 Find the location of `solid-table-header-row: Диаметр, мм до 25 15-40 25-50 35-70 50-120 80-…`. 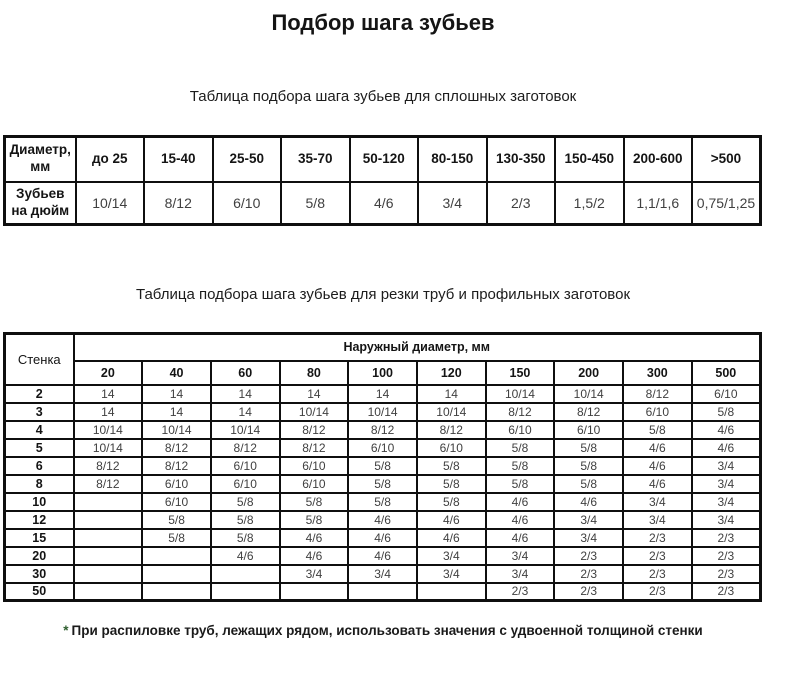

solid-table-header-row: Диаметр, мм до 25 15-40 25-50 35-70 50-120 80-… is located at coordinates (382, 159).